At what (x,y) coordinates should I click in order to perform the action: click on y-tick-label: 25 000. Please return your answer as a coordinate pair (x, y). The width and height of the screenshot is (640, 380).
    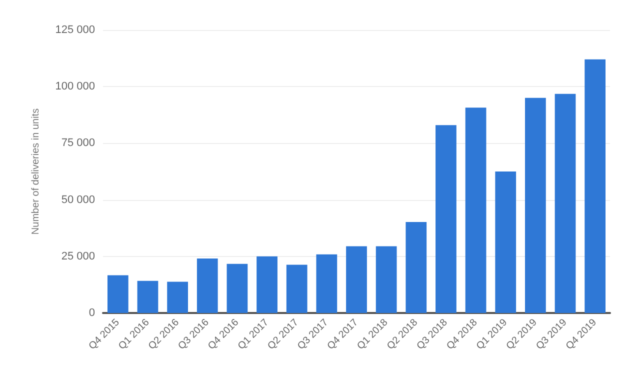
    Looking at the image, I should click on (78, 256).